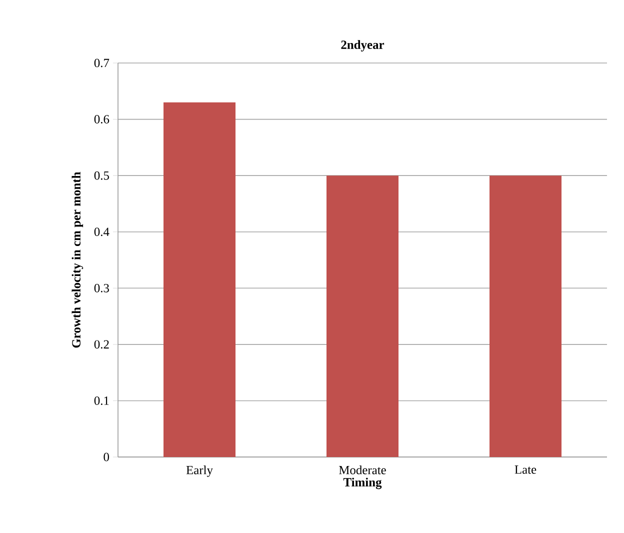 The height and width of the screenshot is (533, 624). What do you see at coordinates (102, 63) in the screenshot?
I see `y-tick-label: 0.7` at bounding box center [102, 63].